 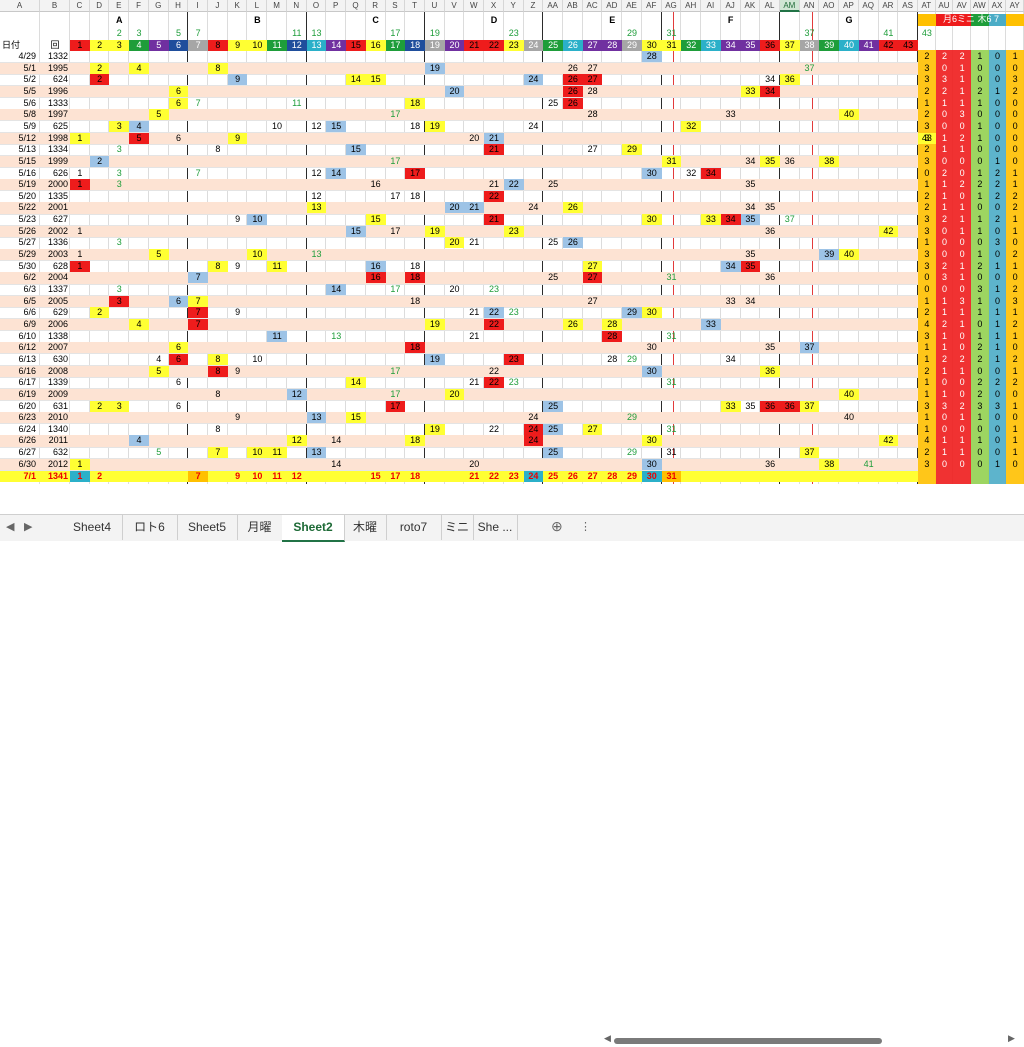 What do you see at coordinates (57, 476) in the screenshot?
I see `total-round-cell: 1341` at bounding box center [57, 476].